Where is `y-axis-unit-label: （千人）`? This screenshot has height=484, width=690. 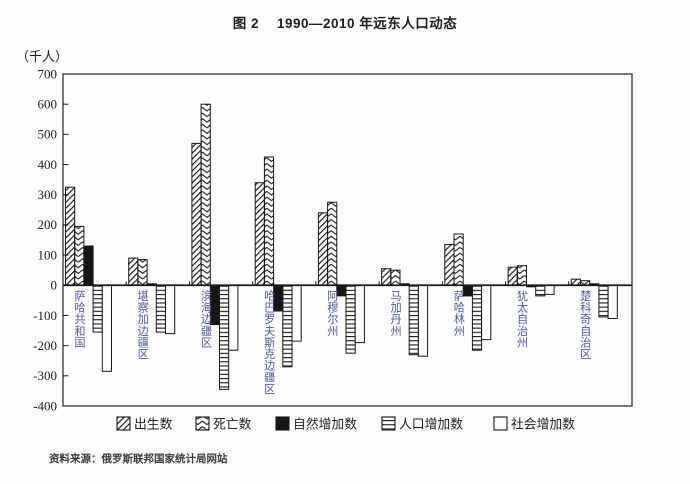
y-axis-unit-label: （千人） is located at coordinates (42, 56).